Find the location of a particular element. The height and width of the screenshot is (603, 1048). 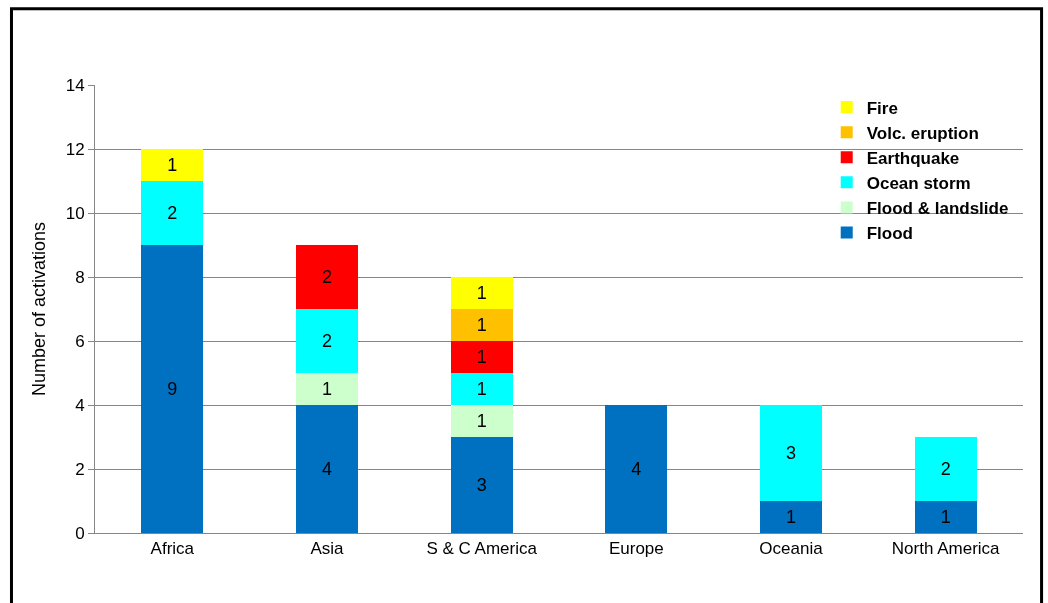

y-tick-label: 6 is located at coordinates (80, 341).